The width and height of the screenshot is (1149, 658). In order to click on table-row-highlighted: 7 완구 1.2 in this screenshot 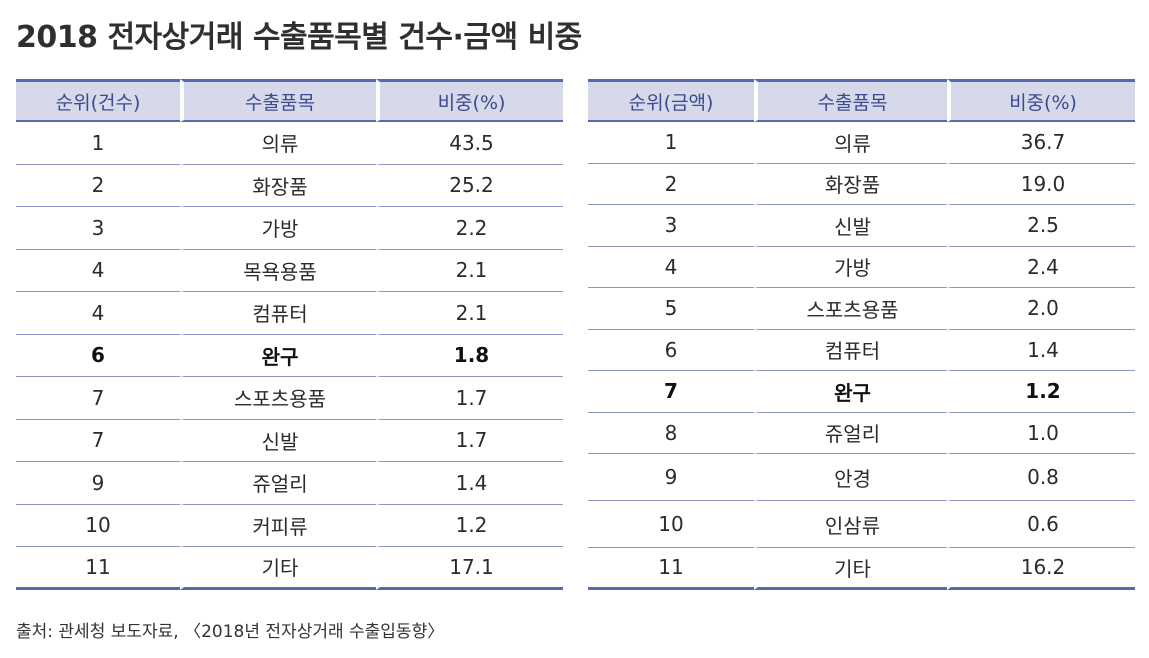, I will do `click(861, 392)`.